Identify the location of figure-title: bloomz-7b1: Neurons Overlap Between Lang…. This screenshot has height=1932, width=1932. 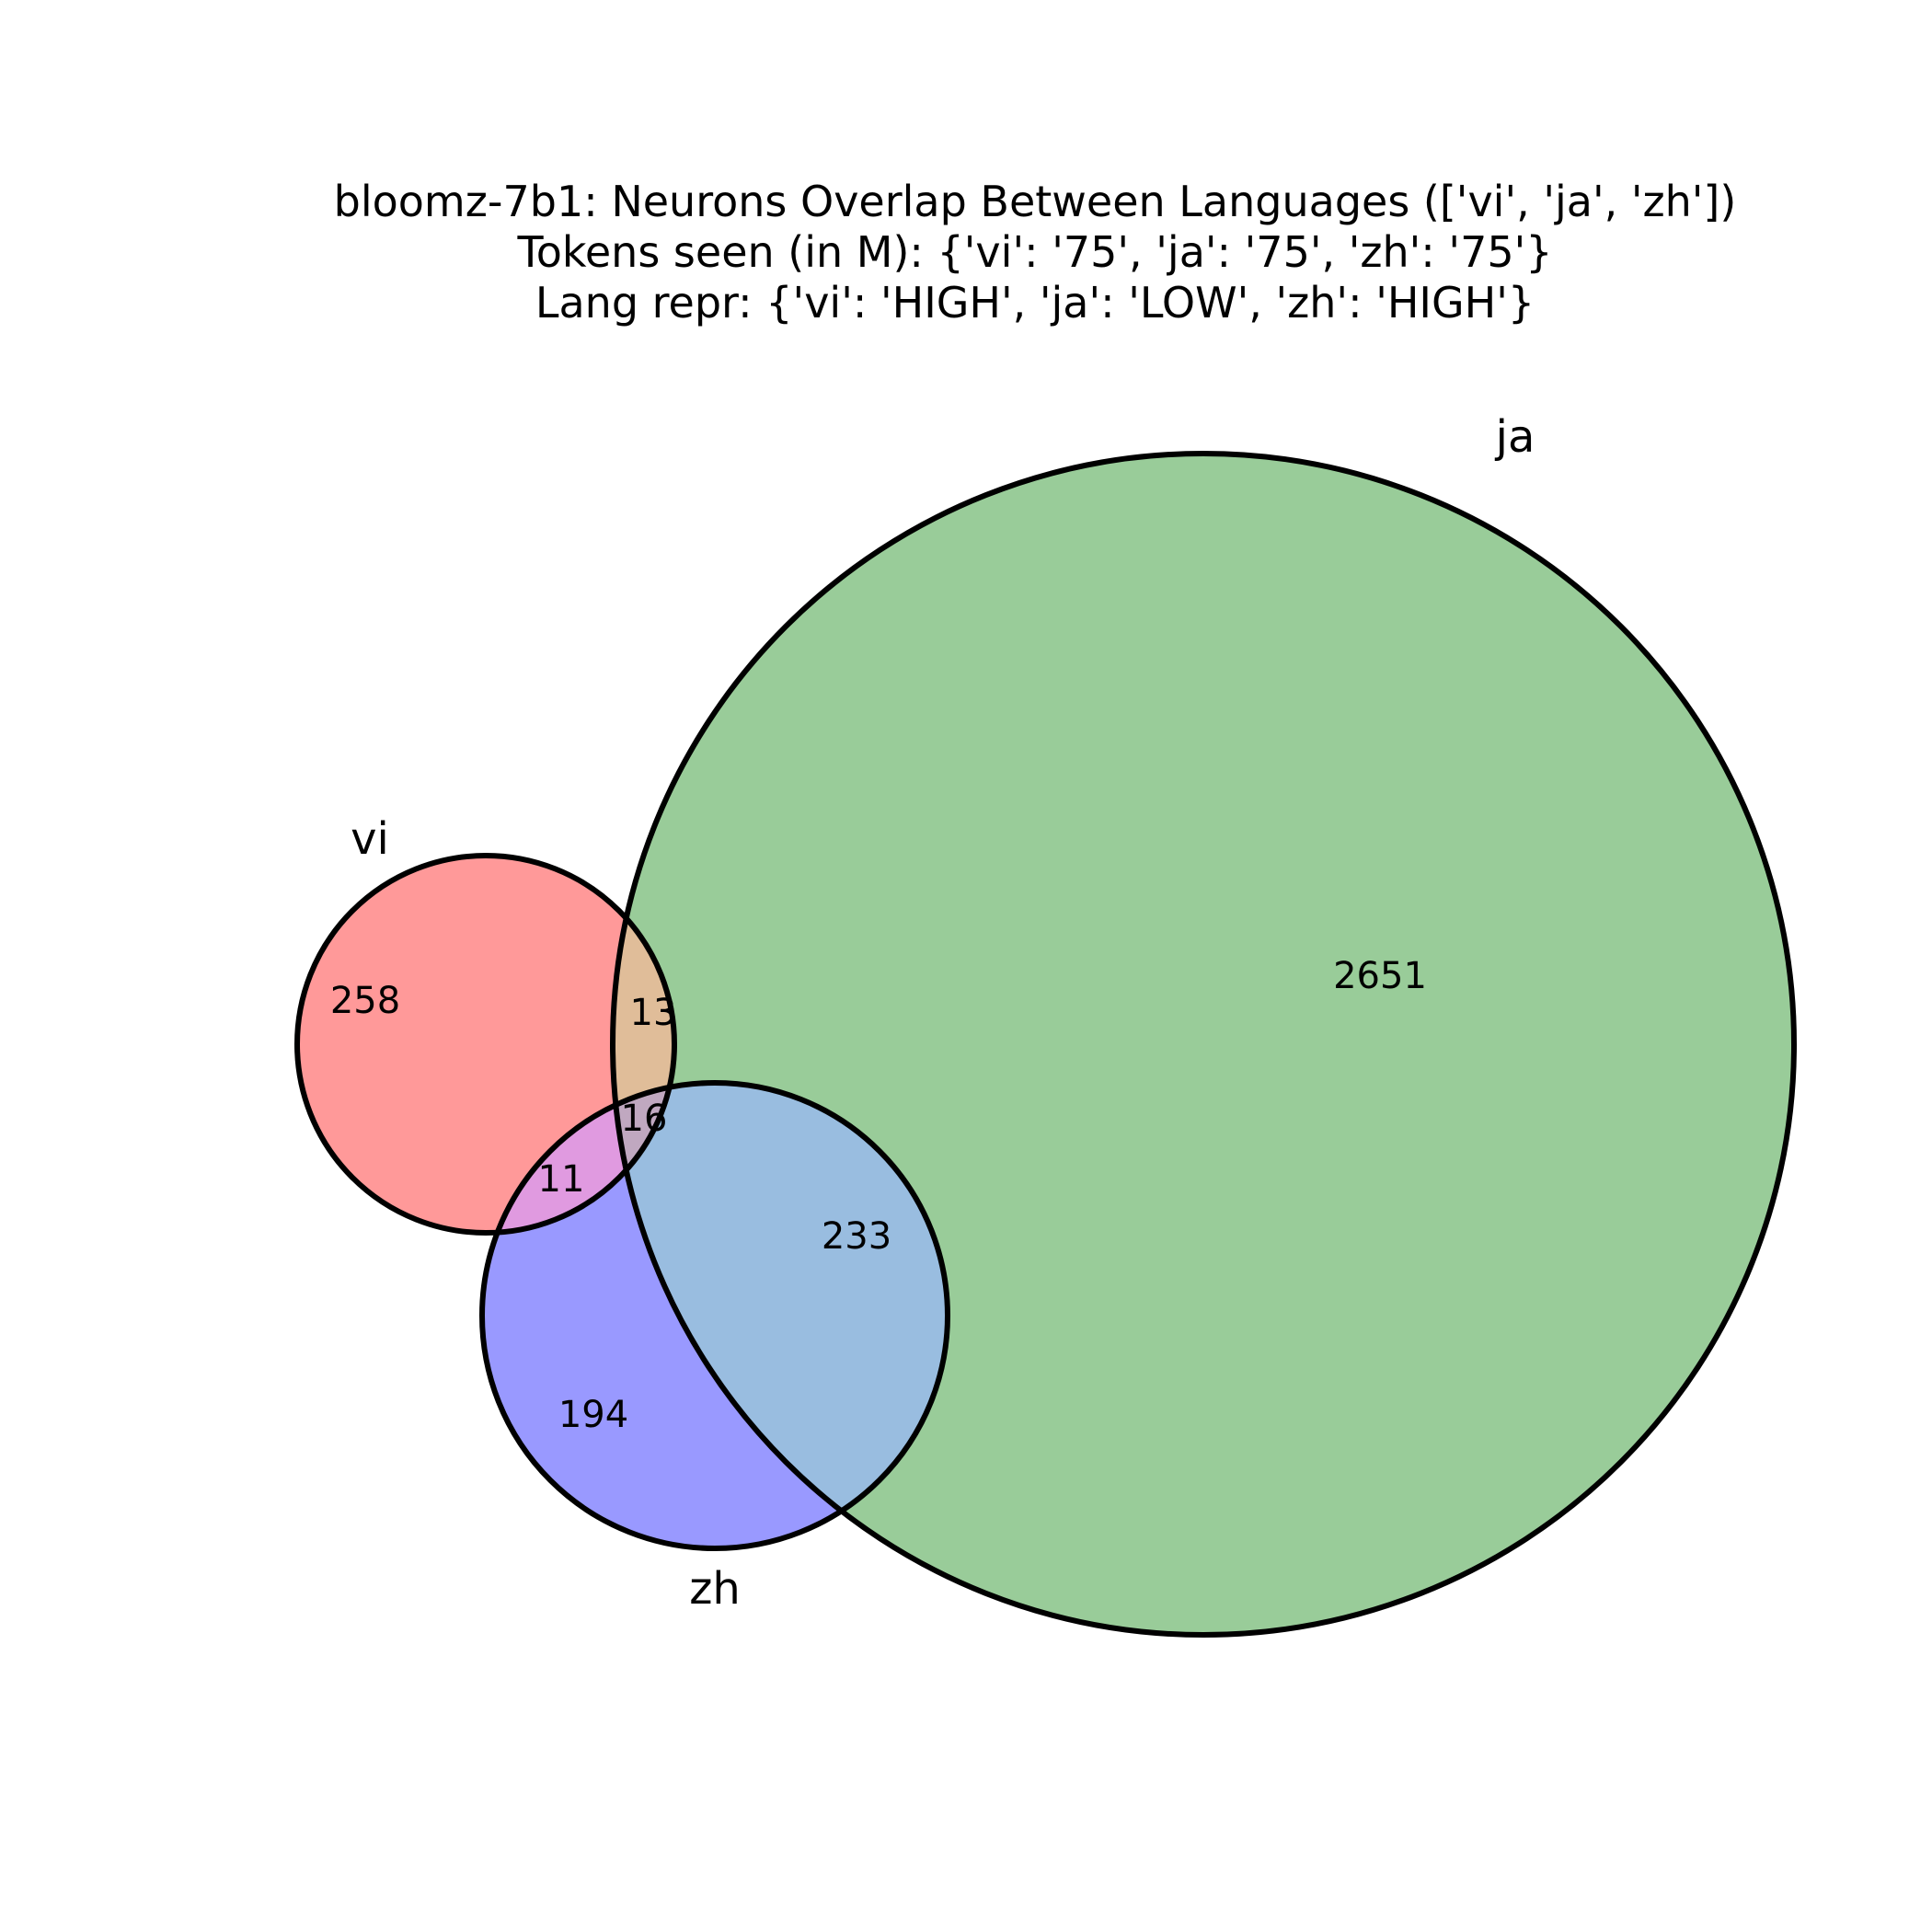
(1035, 252).